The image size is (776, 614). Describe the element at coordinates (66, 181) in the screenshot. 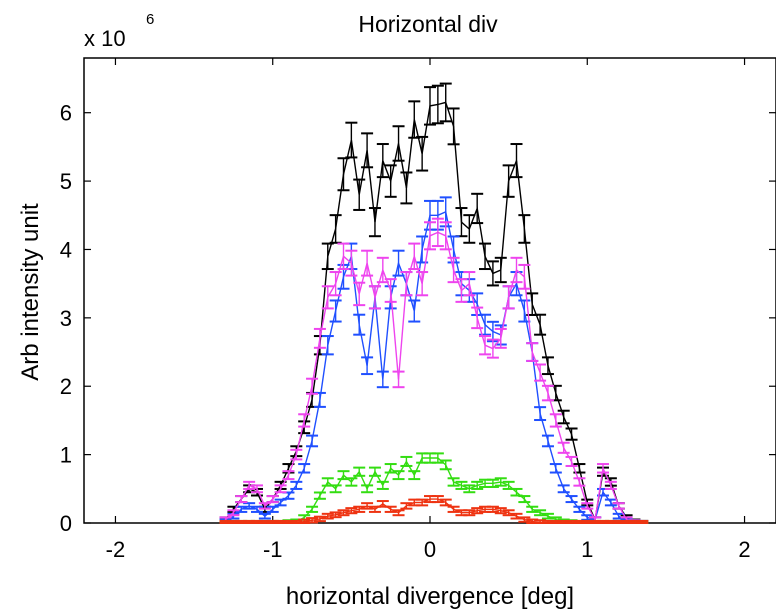

I see `y-tick-label: 5` at that location.